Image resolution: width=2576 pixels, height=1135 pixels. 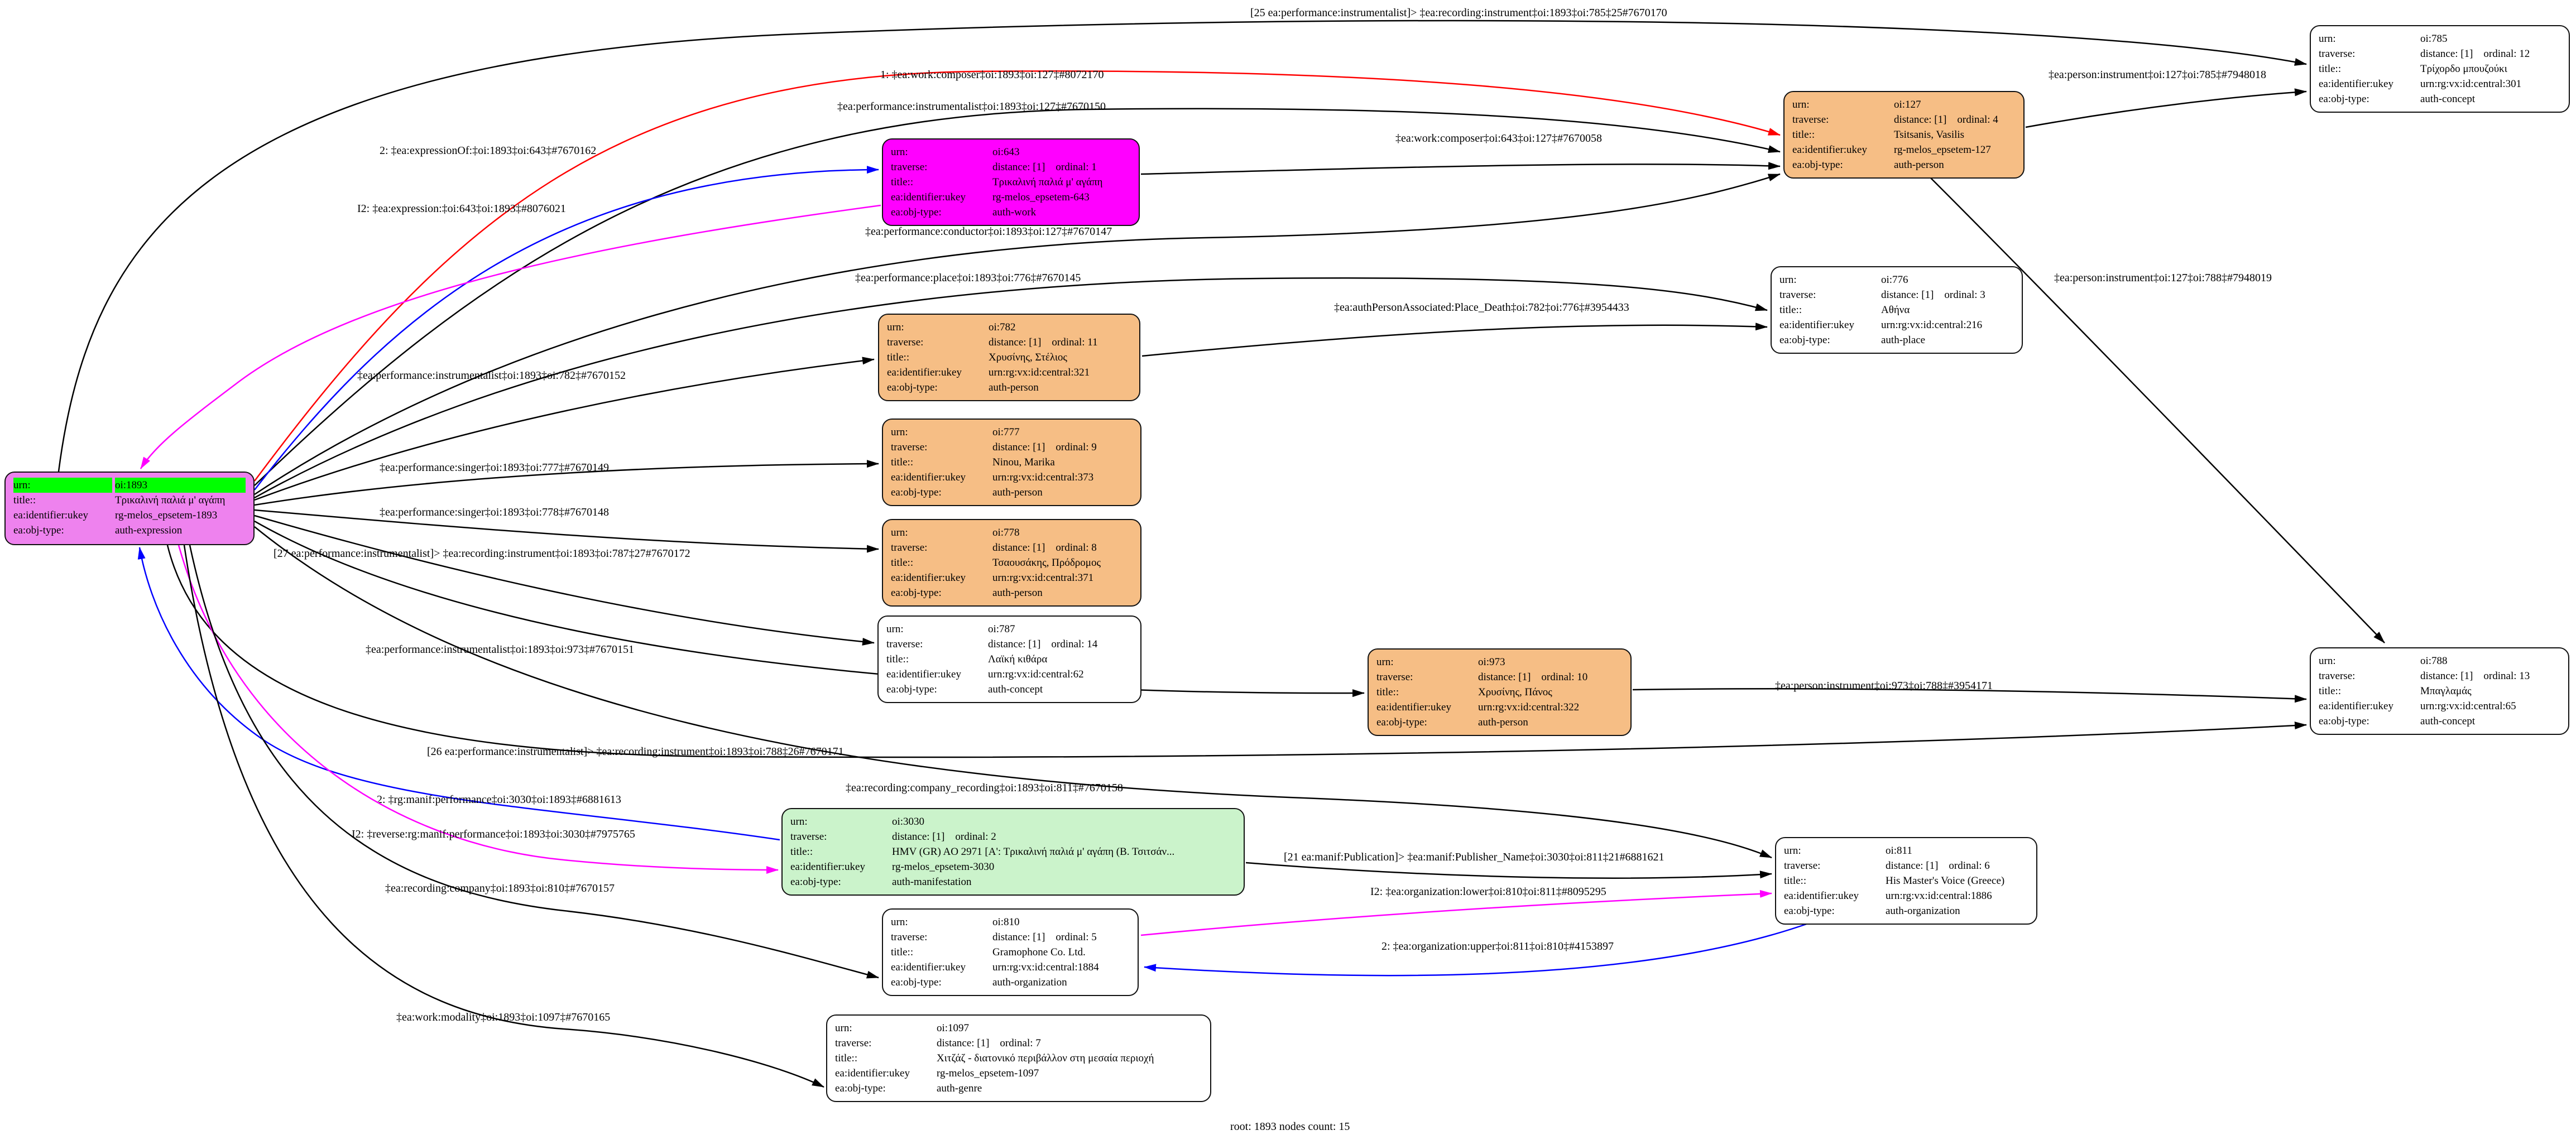 I want to click on node-field-row: title:: Χρυσίνης, Στέλιος, so click(x=1009, y=357).